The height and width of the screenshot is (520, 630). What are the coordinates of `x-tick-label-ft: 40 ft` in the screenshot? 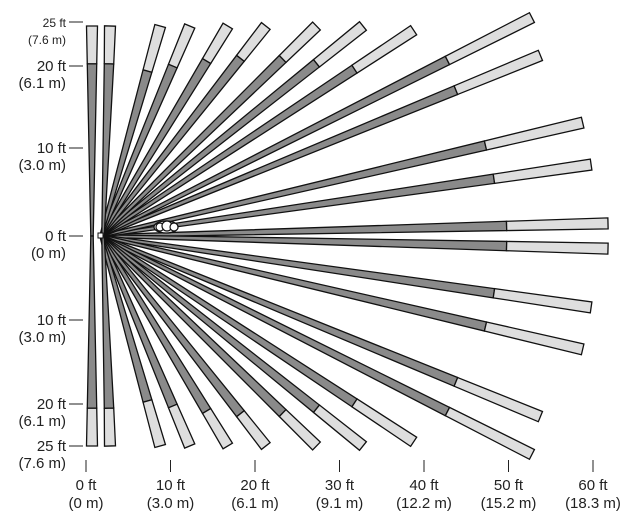 It's located at (424, 485).